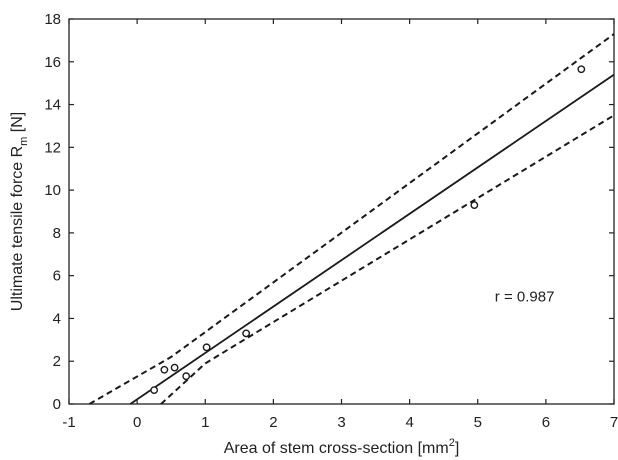 This screenshot has width=618, height=460. Describe the element at coordinates (52, 19) in the screenshot. I see `y-tick-label: 18` at that location.